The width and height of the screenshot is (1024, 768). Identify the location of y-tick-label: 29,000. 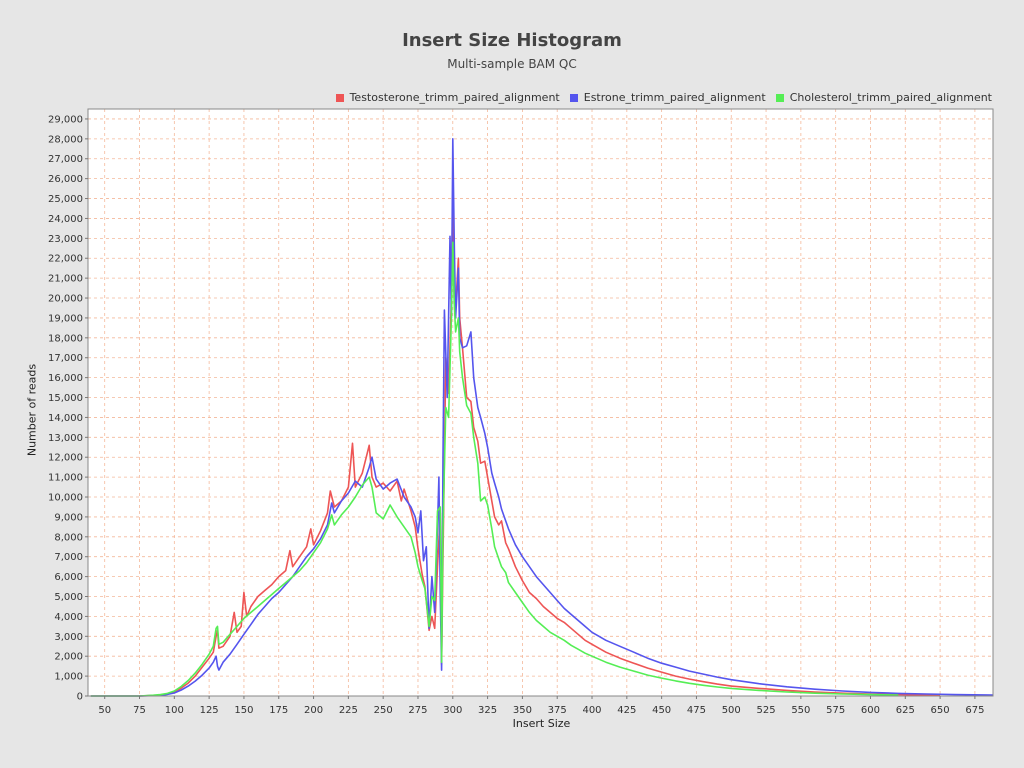
(65, 119).